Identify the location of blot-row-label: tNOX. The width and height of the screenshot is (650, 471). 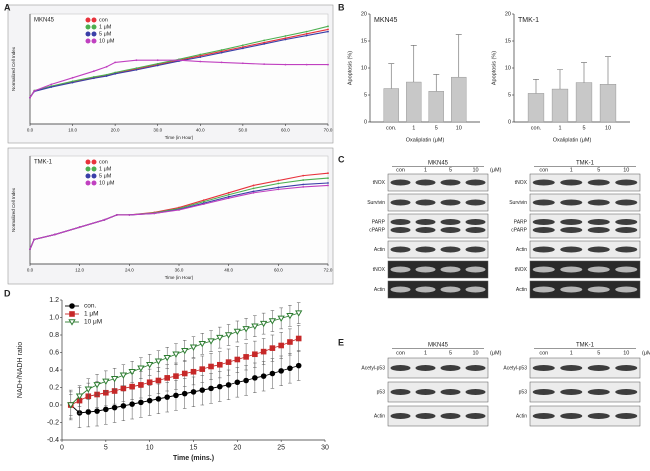
(521, 270).